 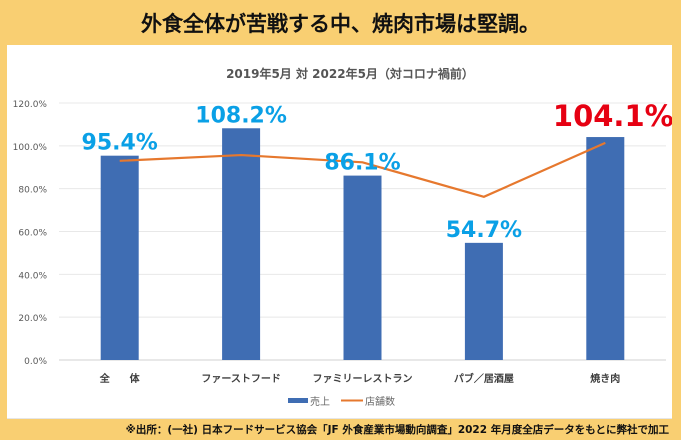 I want to click on data-label: 54.7%, so click(x=484, y=230).